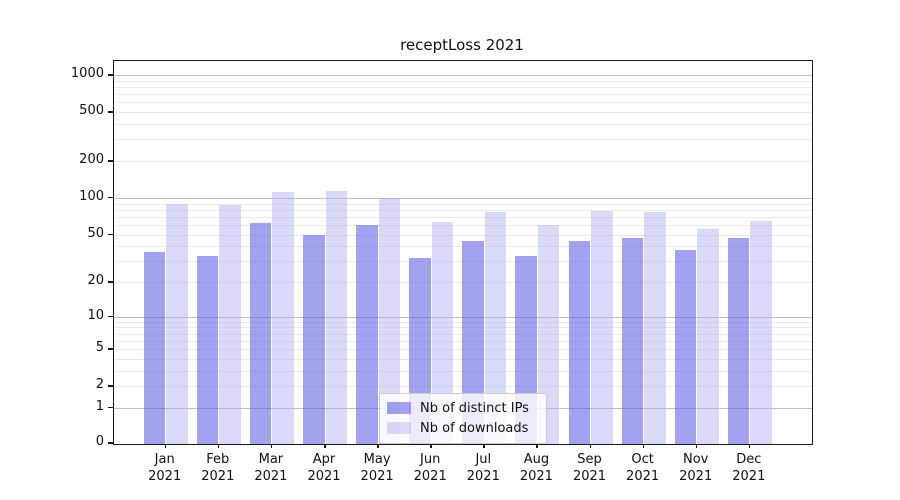  Describe the element at coordinates (91, 196) in the screenshot. I see `y-tick-label: 100` at that location.